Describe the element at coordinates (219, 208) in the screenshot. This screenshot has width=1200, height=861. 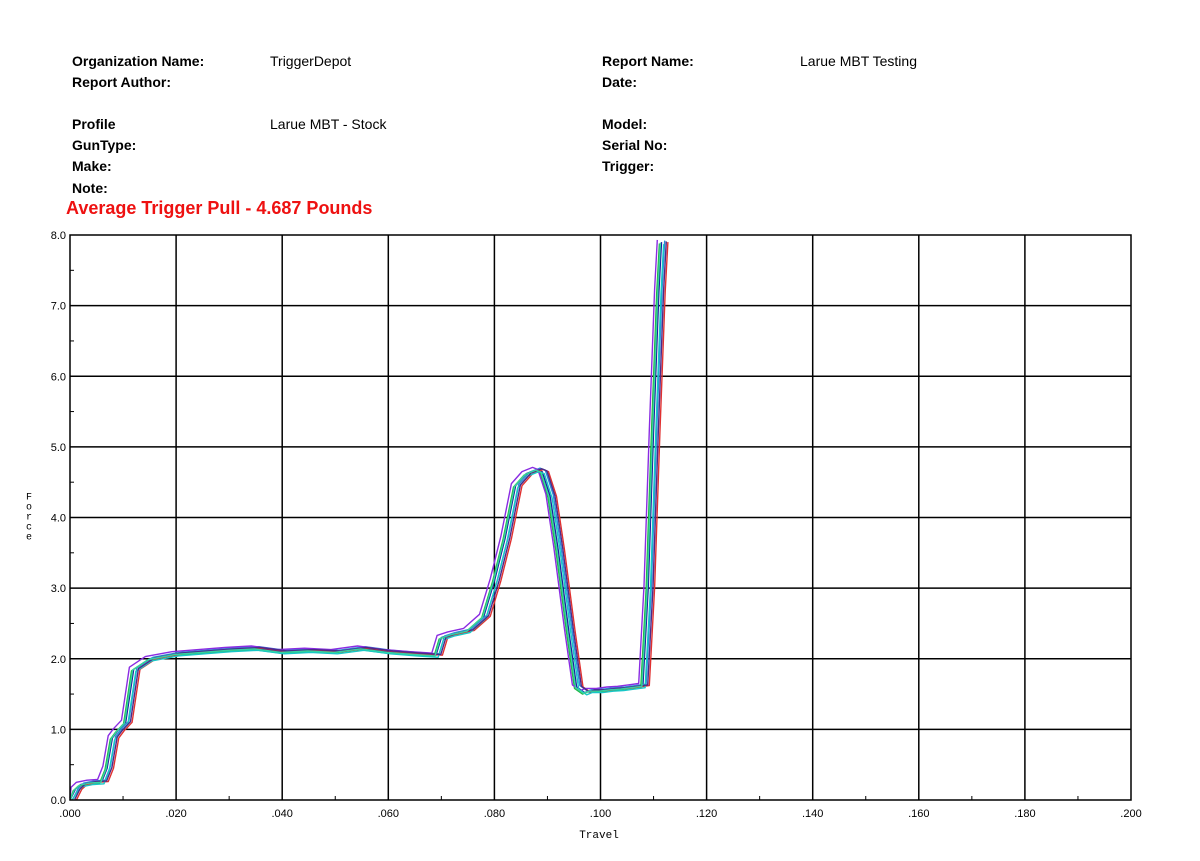
I see `average-trigger-pull-headline: Average Trigger Pull - 4.687 Pounds` at that location.